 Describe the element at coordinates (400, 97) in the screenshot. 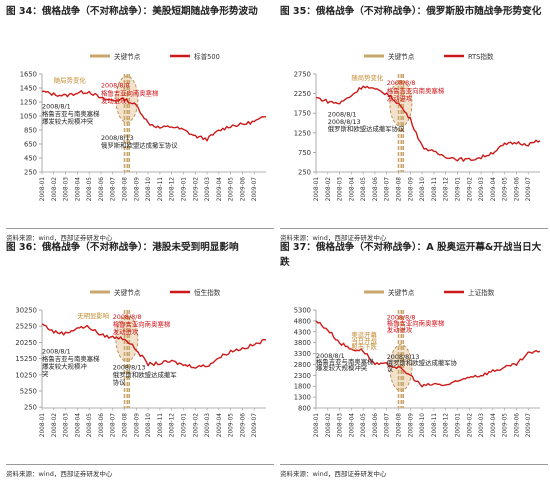

I see `annotation-text: 发动进攻` at that location.